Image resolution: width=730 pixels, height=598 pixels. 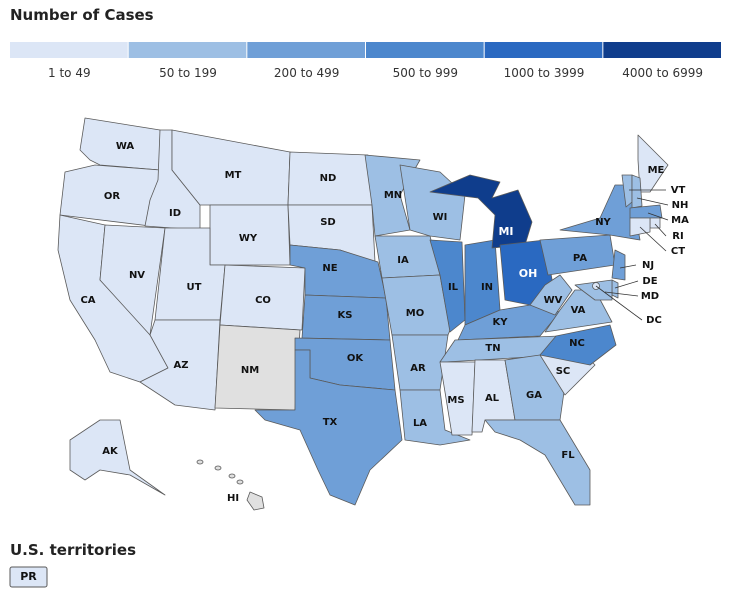 What do you see at coordinates (87, 300) in the screenshot?
I see `state-label: CA` at bounding box center [87, 300].